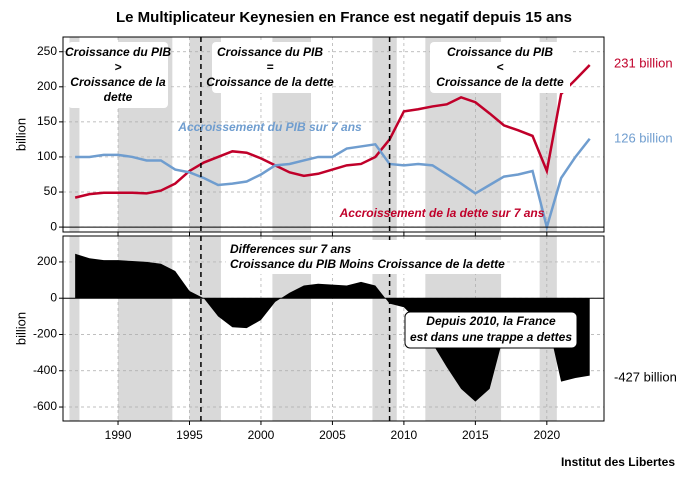 The image size is (689, 483). Describe the element at coordinates (269, 127) in the screenshot. I see `series-label: Accroissement du PIB sur 7 ans` at that location.